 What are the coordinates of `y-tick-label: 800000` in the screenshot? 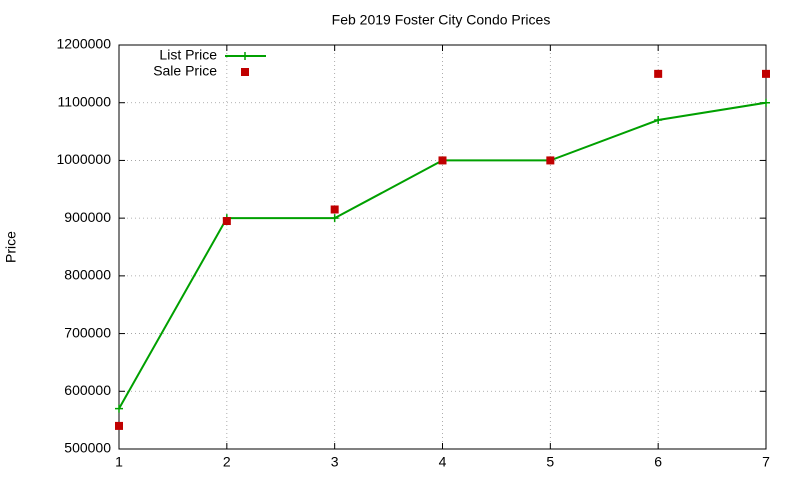 It's located at (87, 275).